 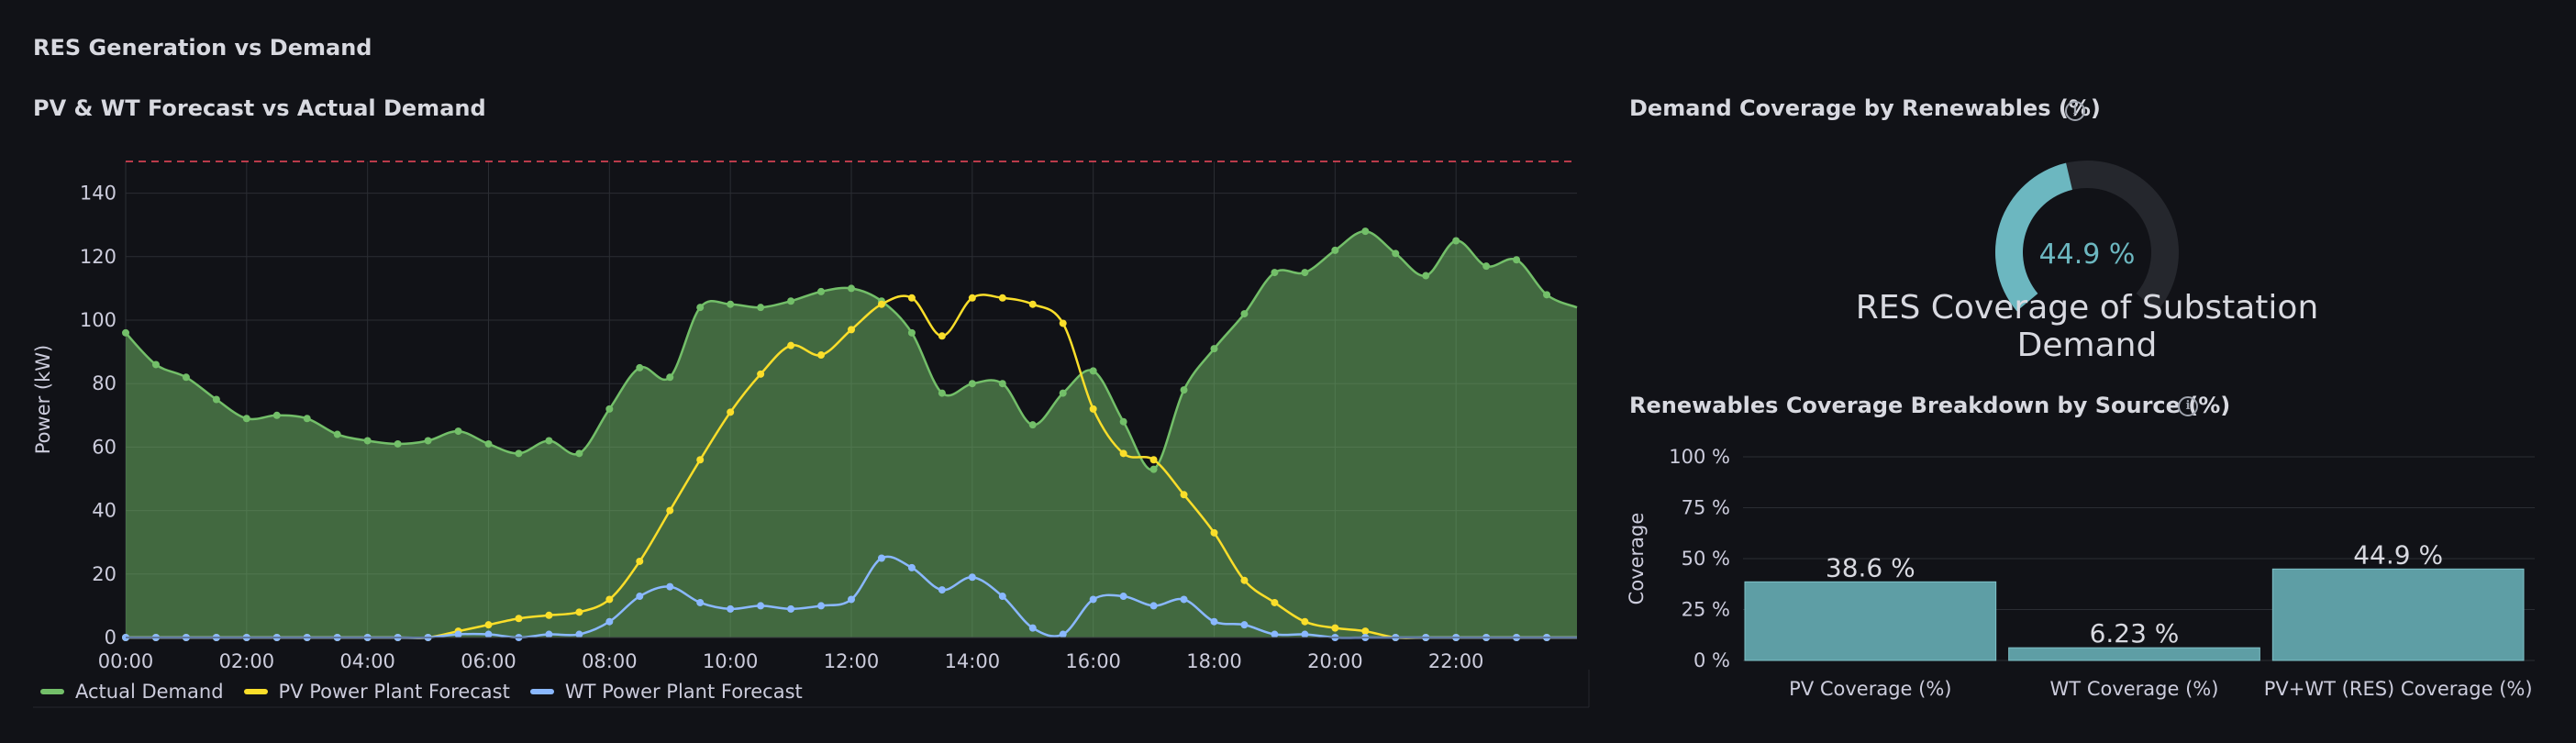 I want to click on bar-y-tick-label: 100 %, so click(x=1699, y=457).